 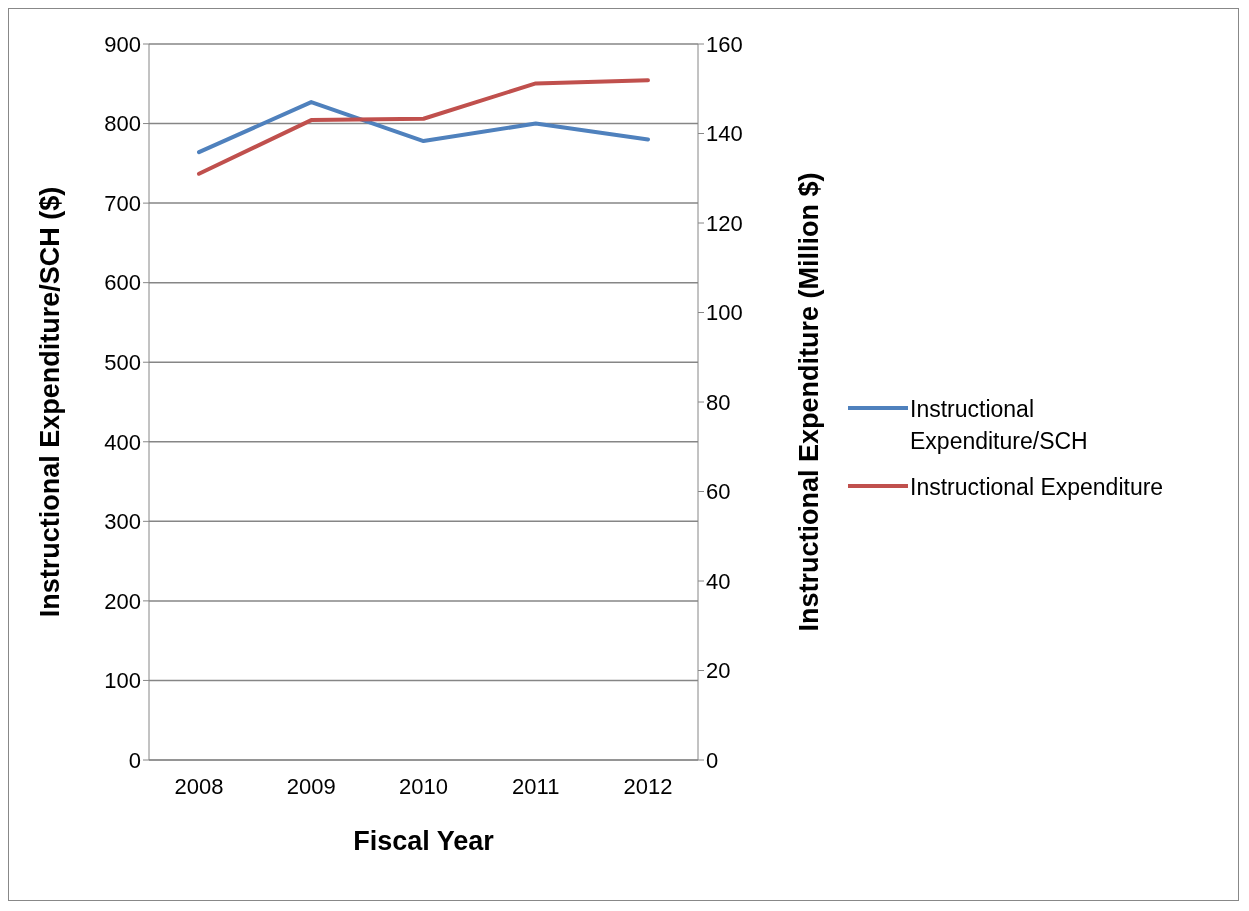 What do you see at coordinates (122, 601) in the screenshot?
I see `y-tick-label: 200` at bounding box center [122, 601].